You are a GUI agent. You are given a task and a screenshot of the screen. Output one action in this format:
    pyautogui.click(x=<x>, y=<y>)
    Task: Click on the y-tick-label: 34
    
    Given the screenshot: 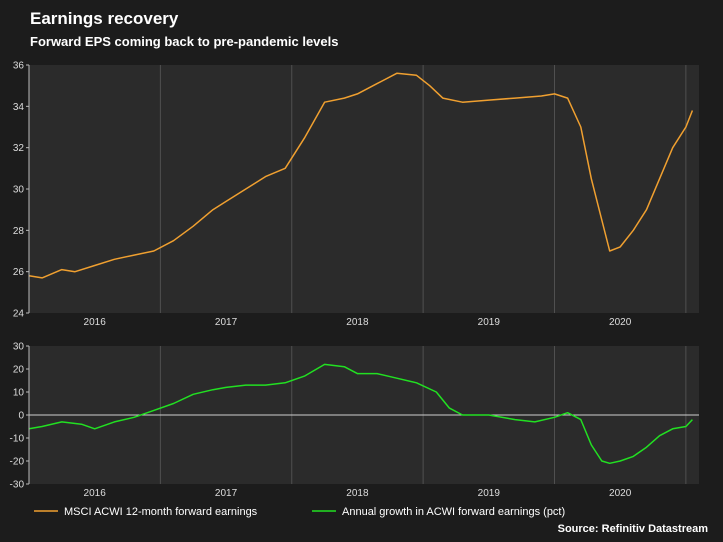 What is the action you would take?
    pyautogui.click(x=19, y=107)
    